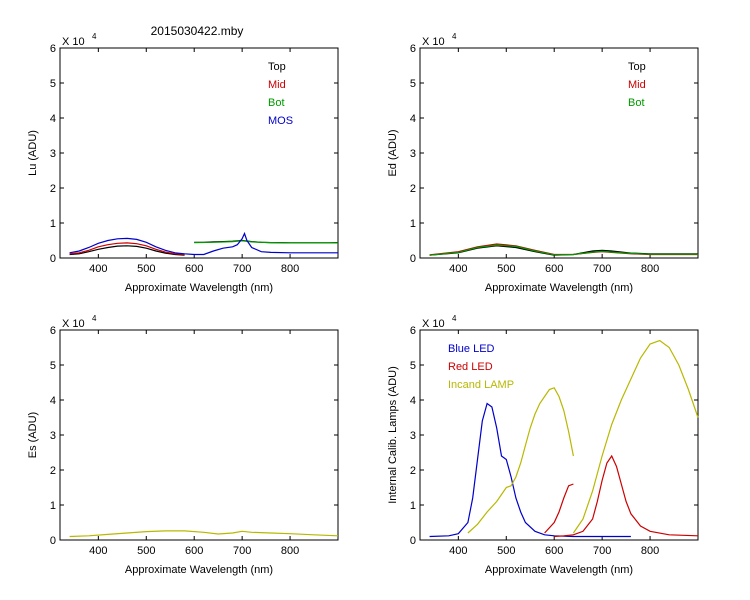 This screenshot has width=750, height=600. Describe the element at coordinates (481, 385) in the screenshot. I see `legend-entry-incand-lamp: Incand LAMP` at that location.